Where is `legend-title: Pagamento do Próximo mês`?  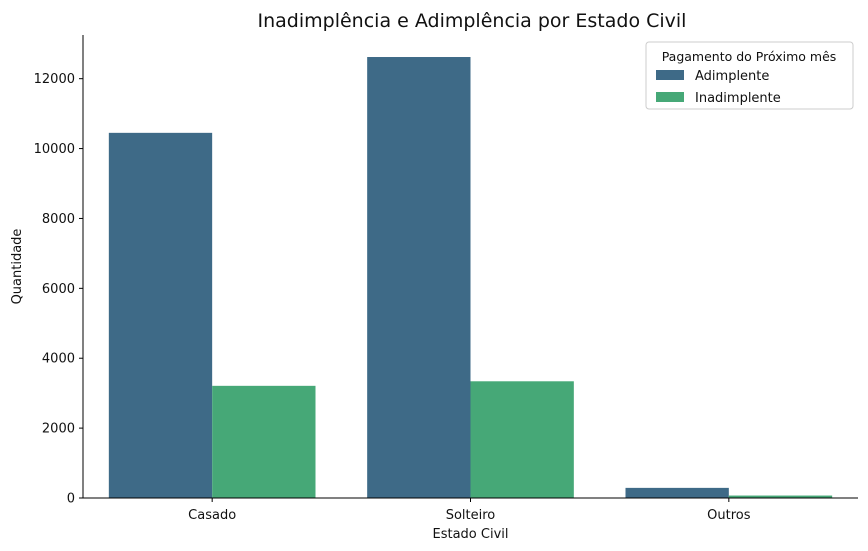 legend-title: Pagamento do Próximo mês is located at coordinates (749, 56).